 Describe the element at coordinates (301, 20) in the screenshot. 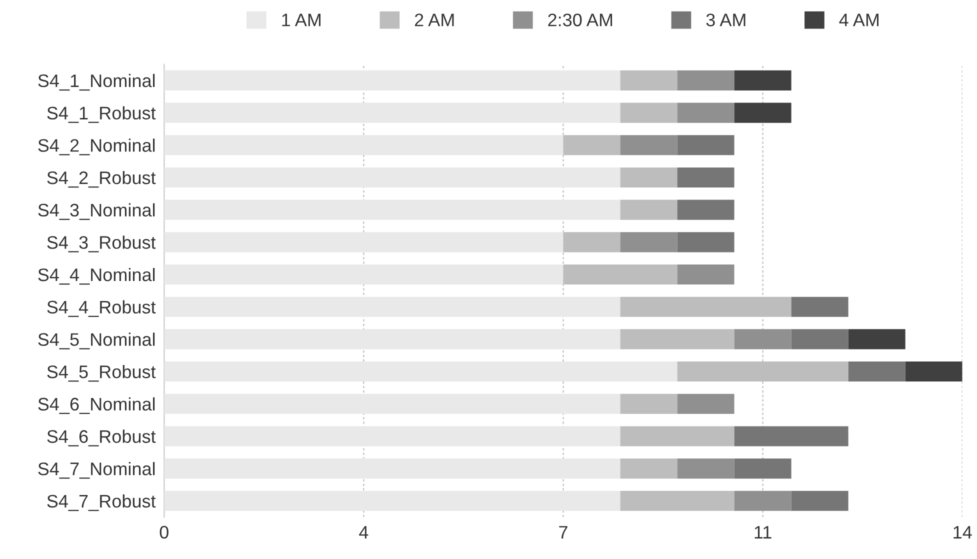

I see `legend-label: 1 AM` at that location.